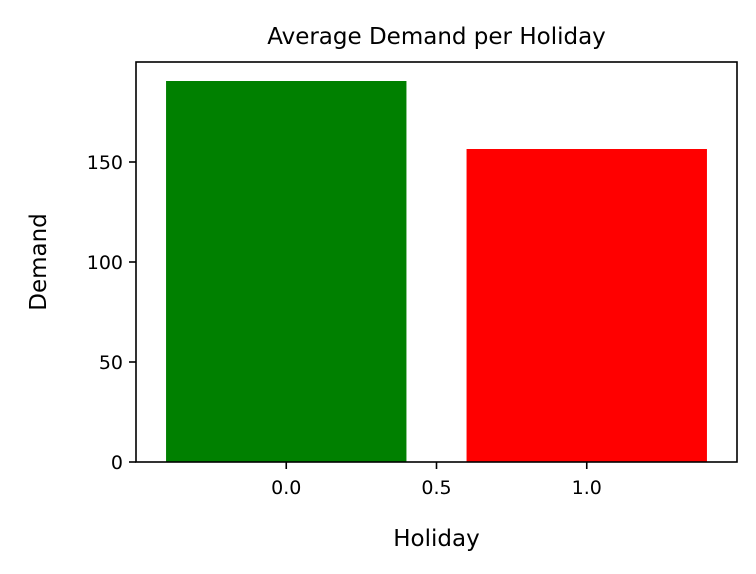  What do you see at coordinates (111, 363) in the screenshot?
I see `y-tick-label: 50` at bounding box center [111, 363].